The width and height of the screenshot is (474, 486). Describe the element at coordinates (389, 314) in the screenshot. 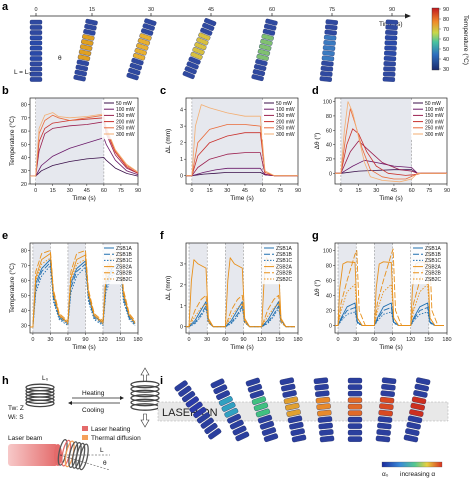

I see `series-line-zsb1a` at that location.